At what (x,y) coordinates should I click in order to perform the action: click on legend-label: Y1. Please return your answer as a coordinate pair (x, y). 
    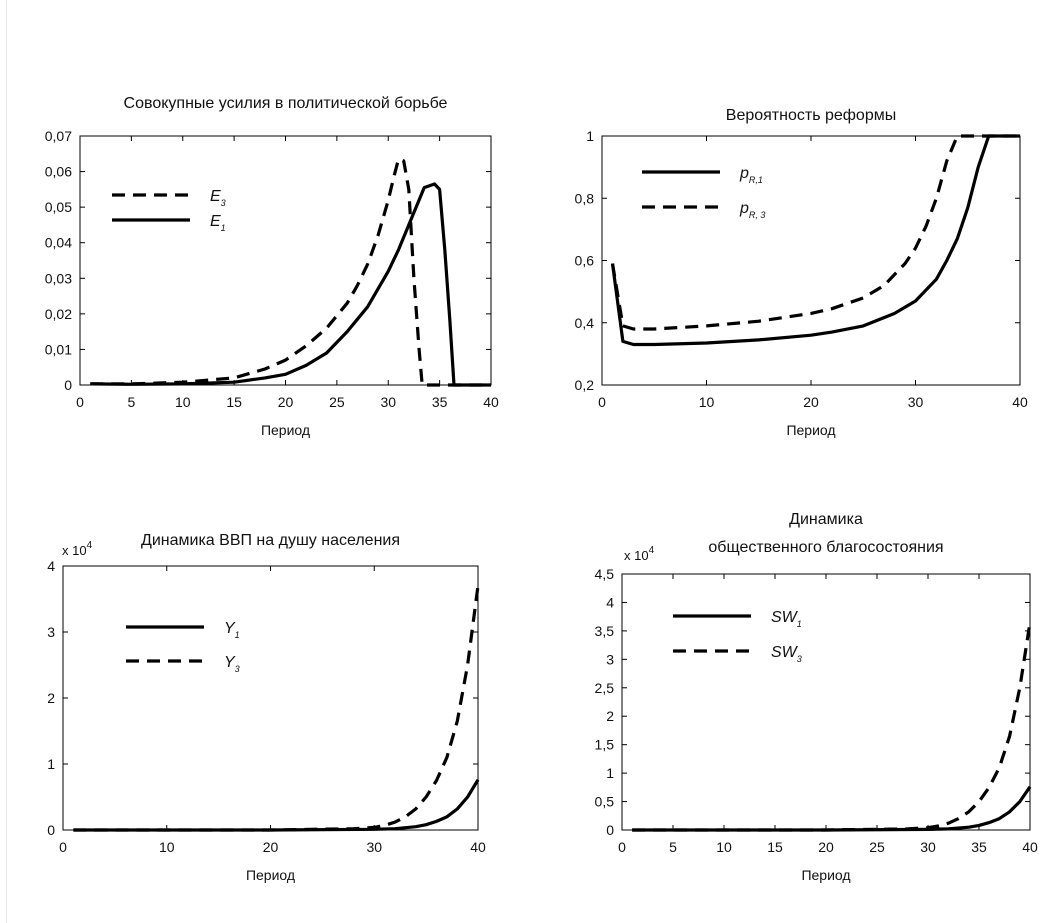
    Looking at the image, I should click on (232, 630).